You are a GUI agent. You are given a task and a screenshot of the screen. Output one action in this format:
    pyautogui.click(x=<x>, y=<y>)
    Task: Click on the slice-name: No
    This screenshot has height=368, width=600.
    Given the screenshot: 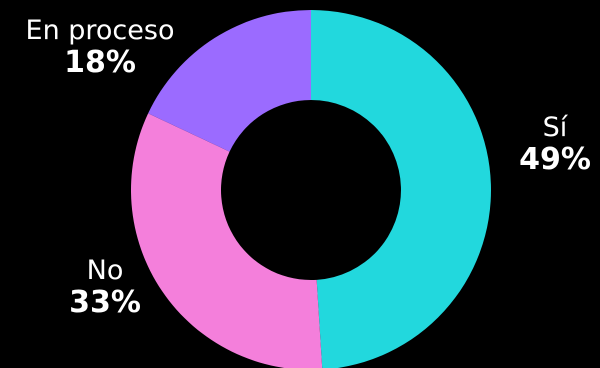 What is the action you would take?
    pyautogui.click(x=105, y=270)
    